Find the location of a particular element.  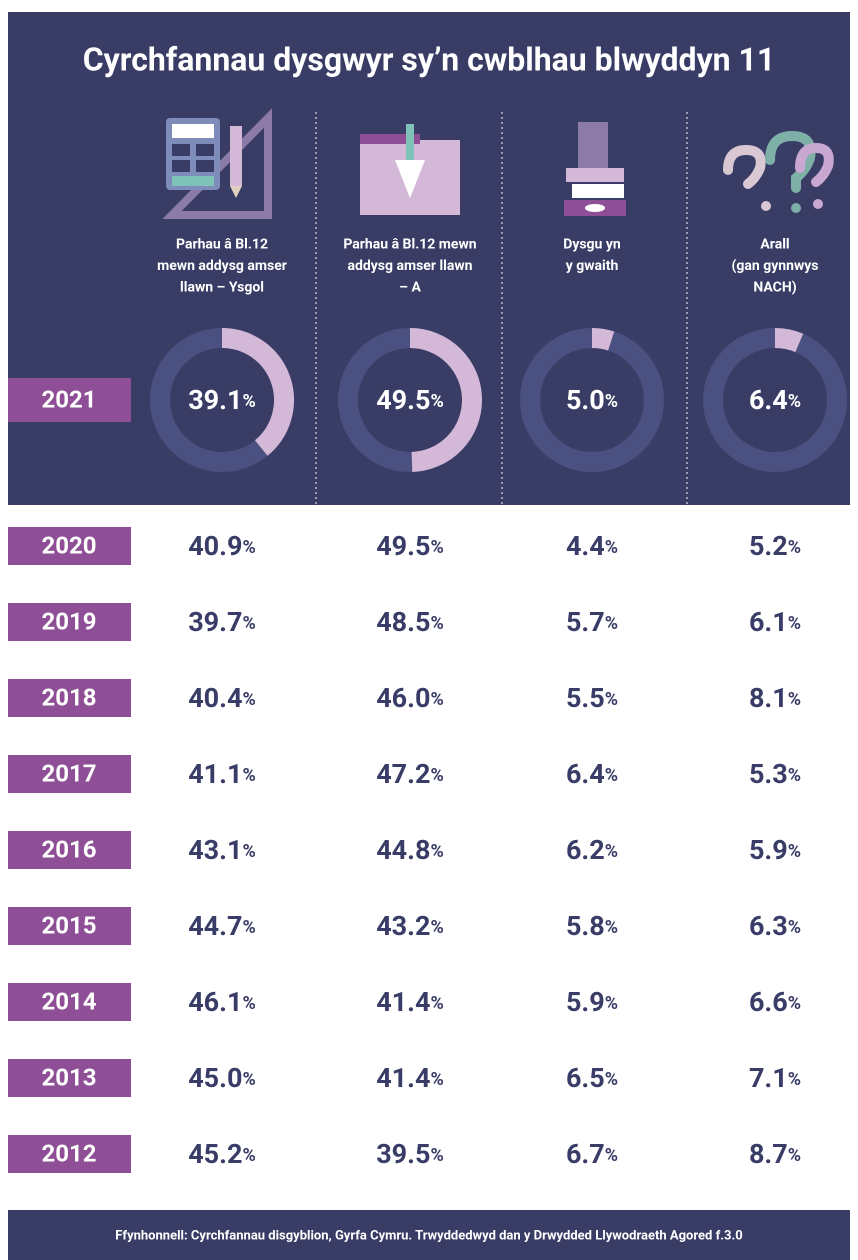

value-text: 46.1% is located at coordinates (222, 1002).